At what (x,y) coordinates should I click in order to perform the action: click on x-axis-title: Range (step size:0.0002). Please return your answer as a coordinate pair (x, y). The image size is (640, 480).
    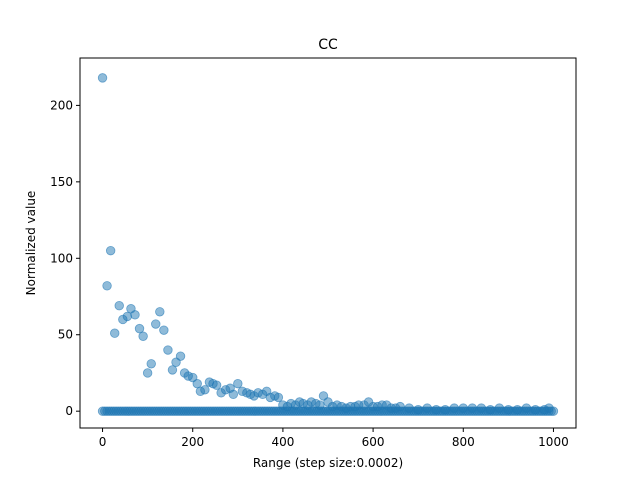
    Looking at the image, I should click on (328, 463).